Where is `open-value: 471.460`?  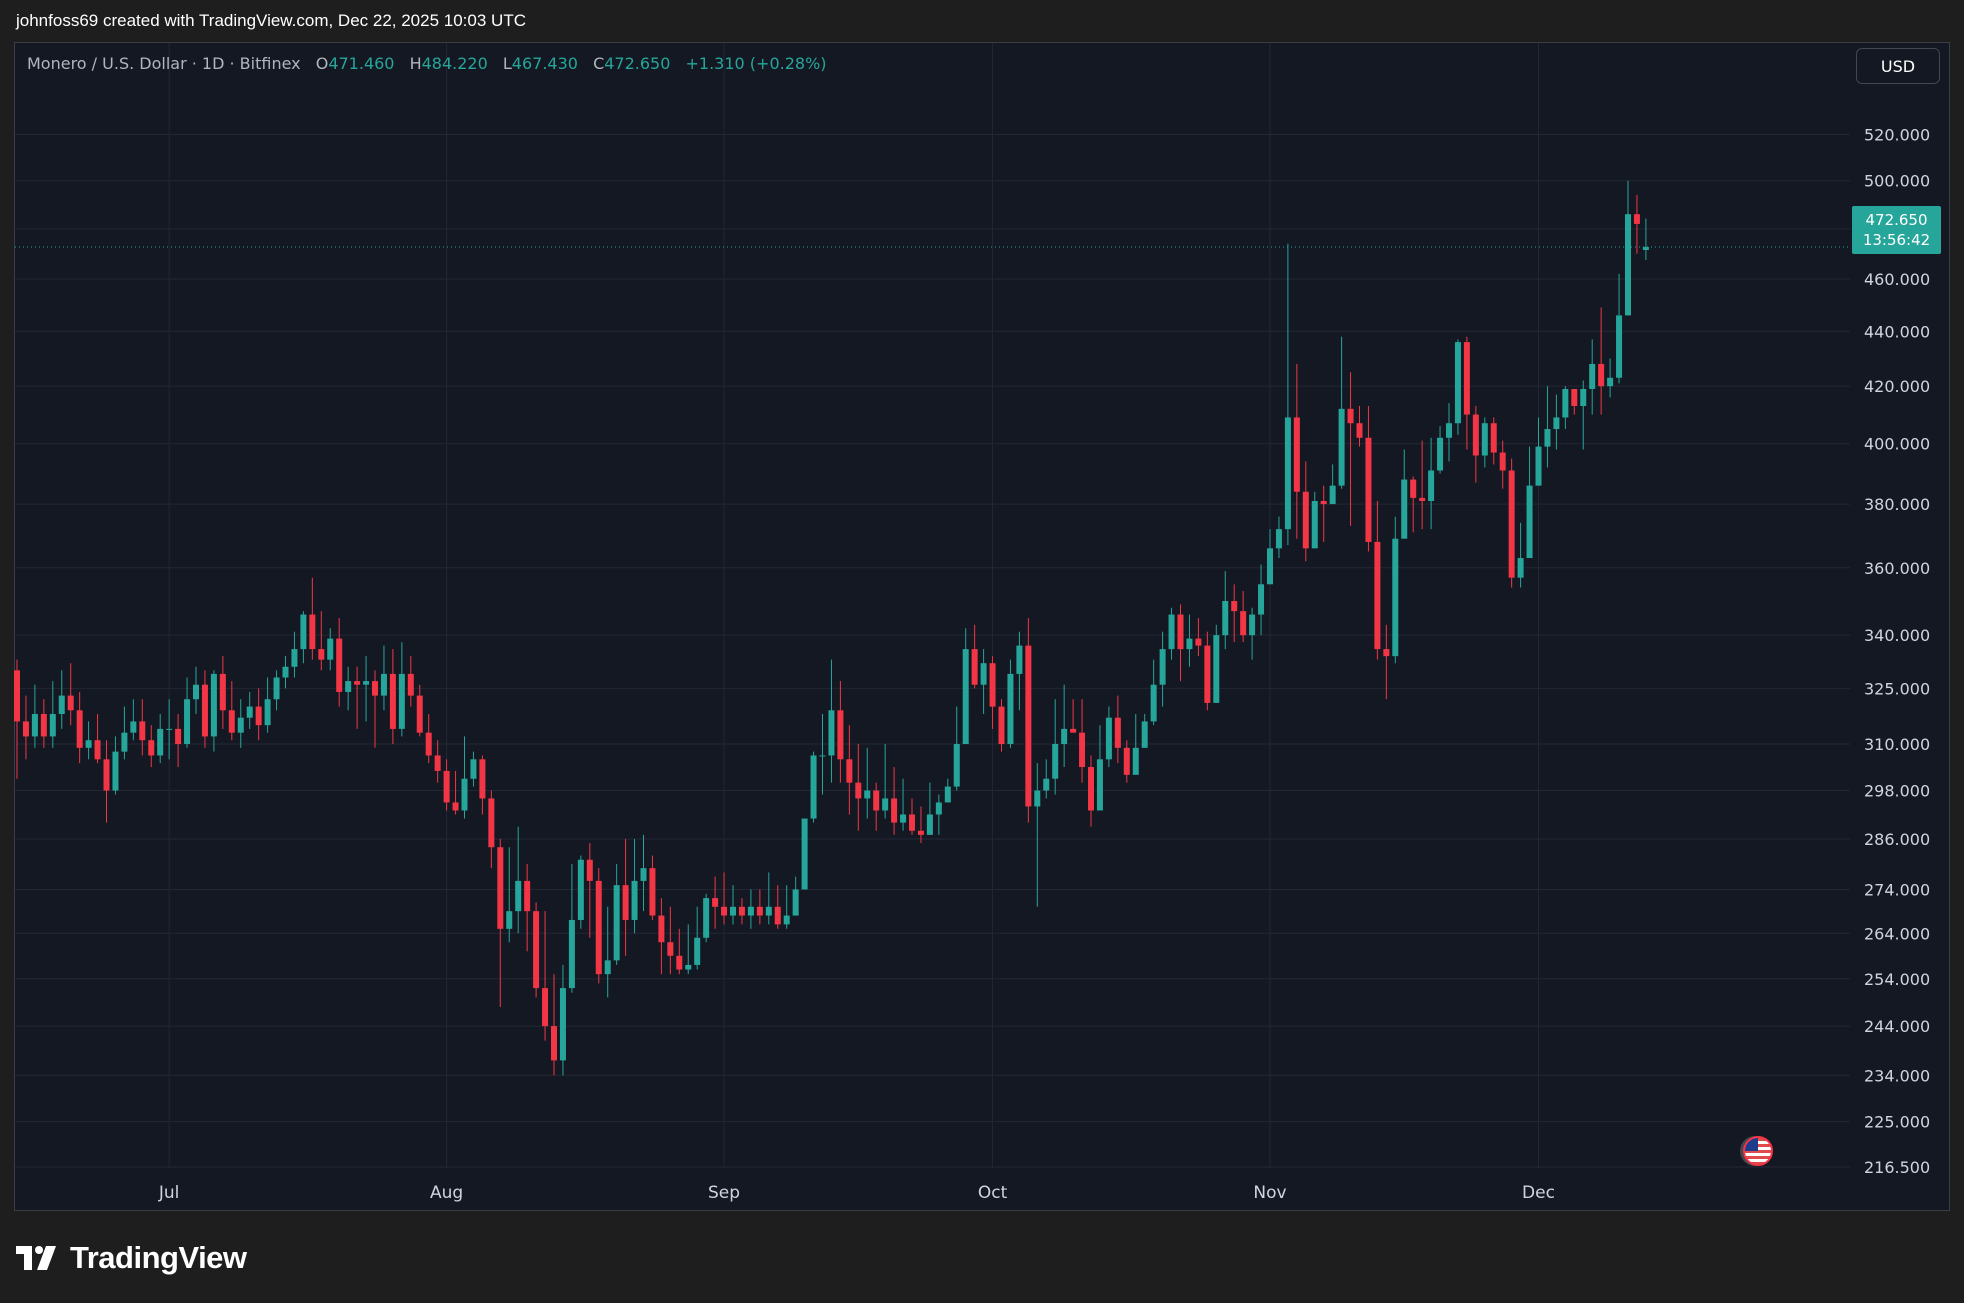 open-value: 471.460 is located at coordinates (361, 63).